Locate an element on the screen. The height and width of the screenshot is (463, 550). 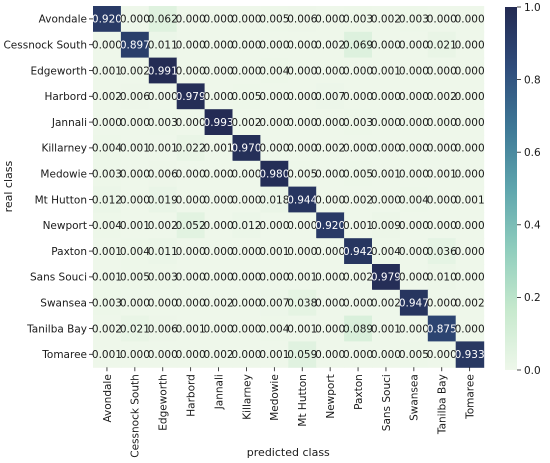
y-tick-label: Medowie is located at coordinates (63, 175).